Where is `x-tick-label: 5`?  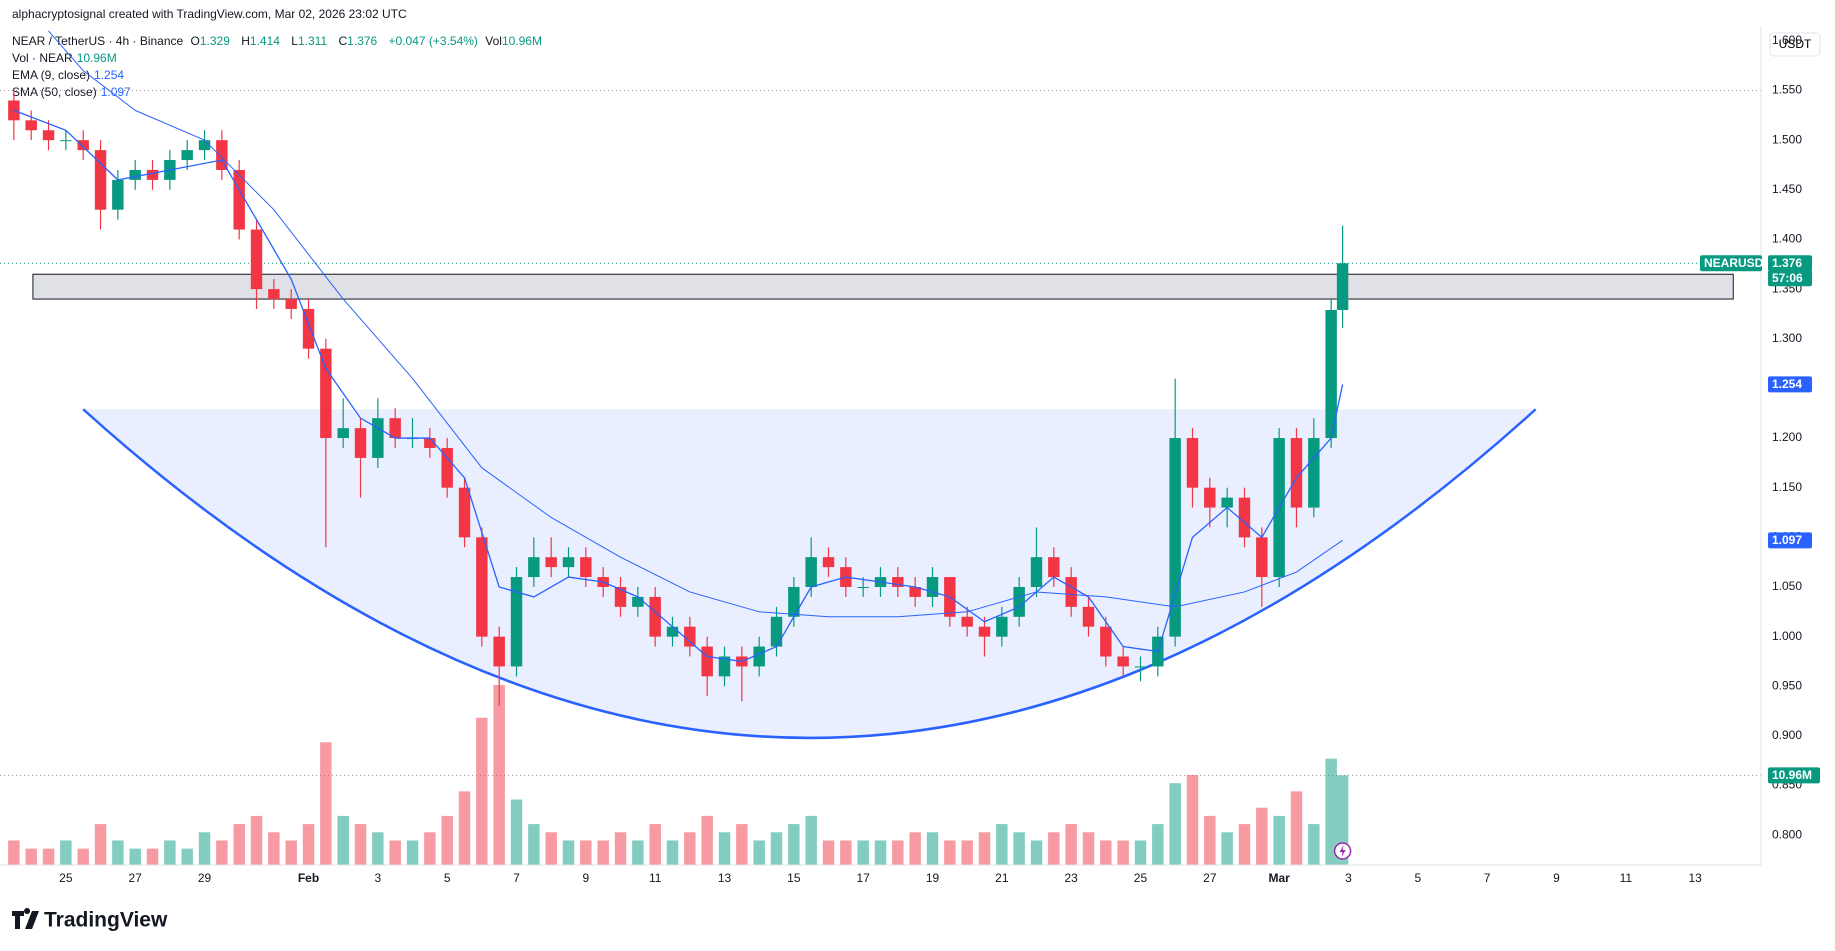 x-tick-label: 5 is located at coordinates (447, 878).